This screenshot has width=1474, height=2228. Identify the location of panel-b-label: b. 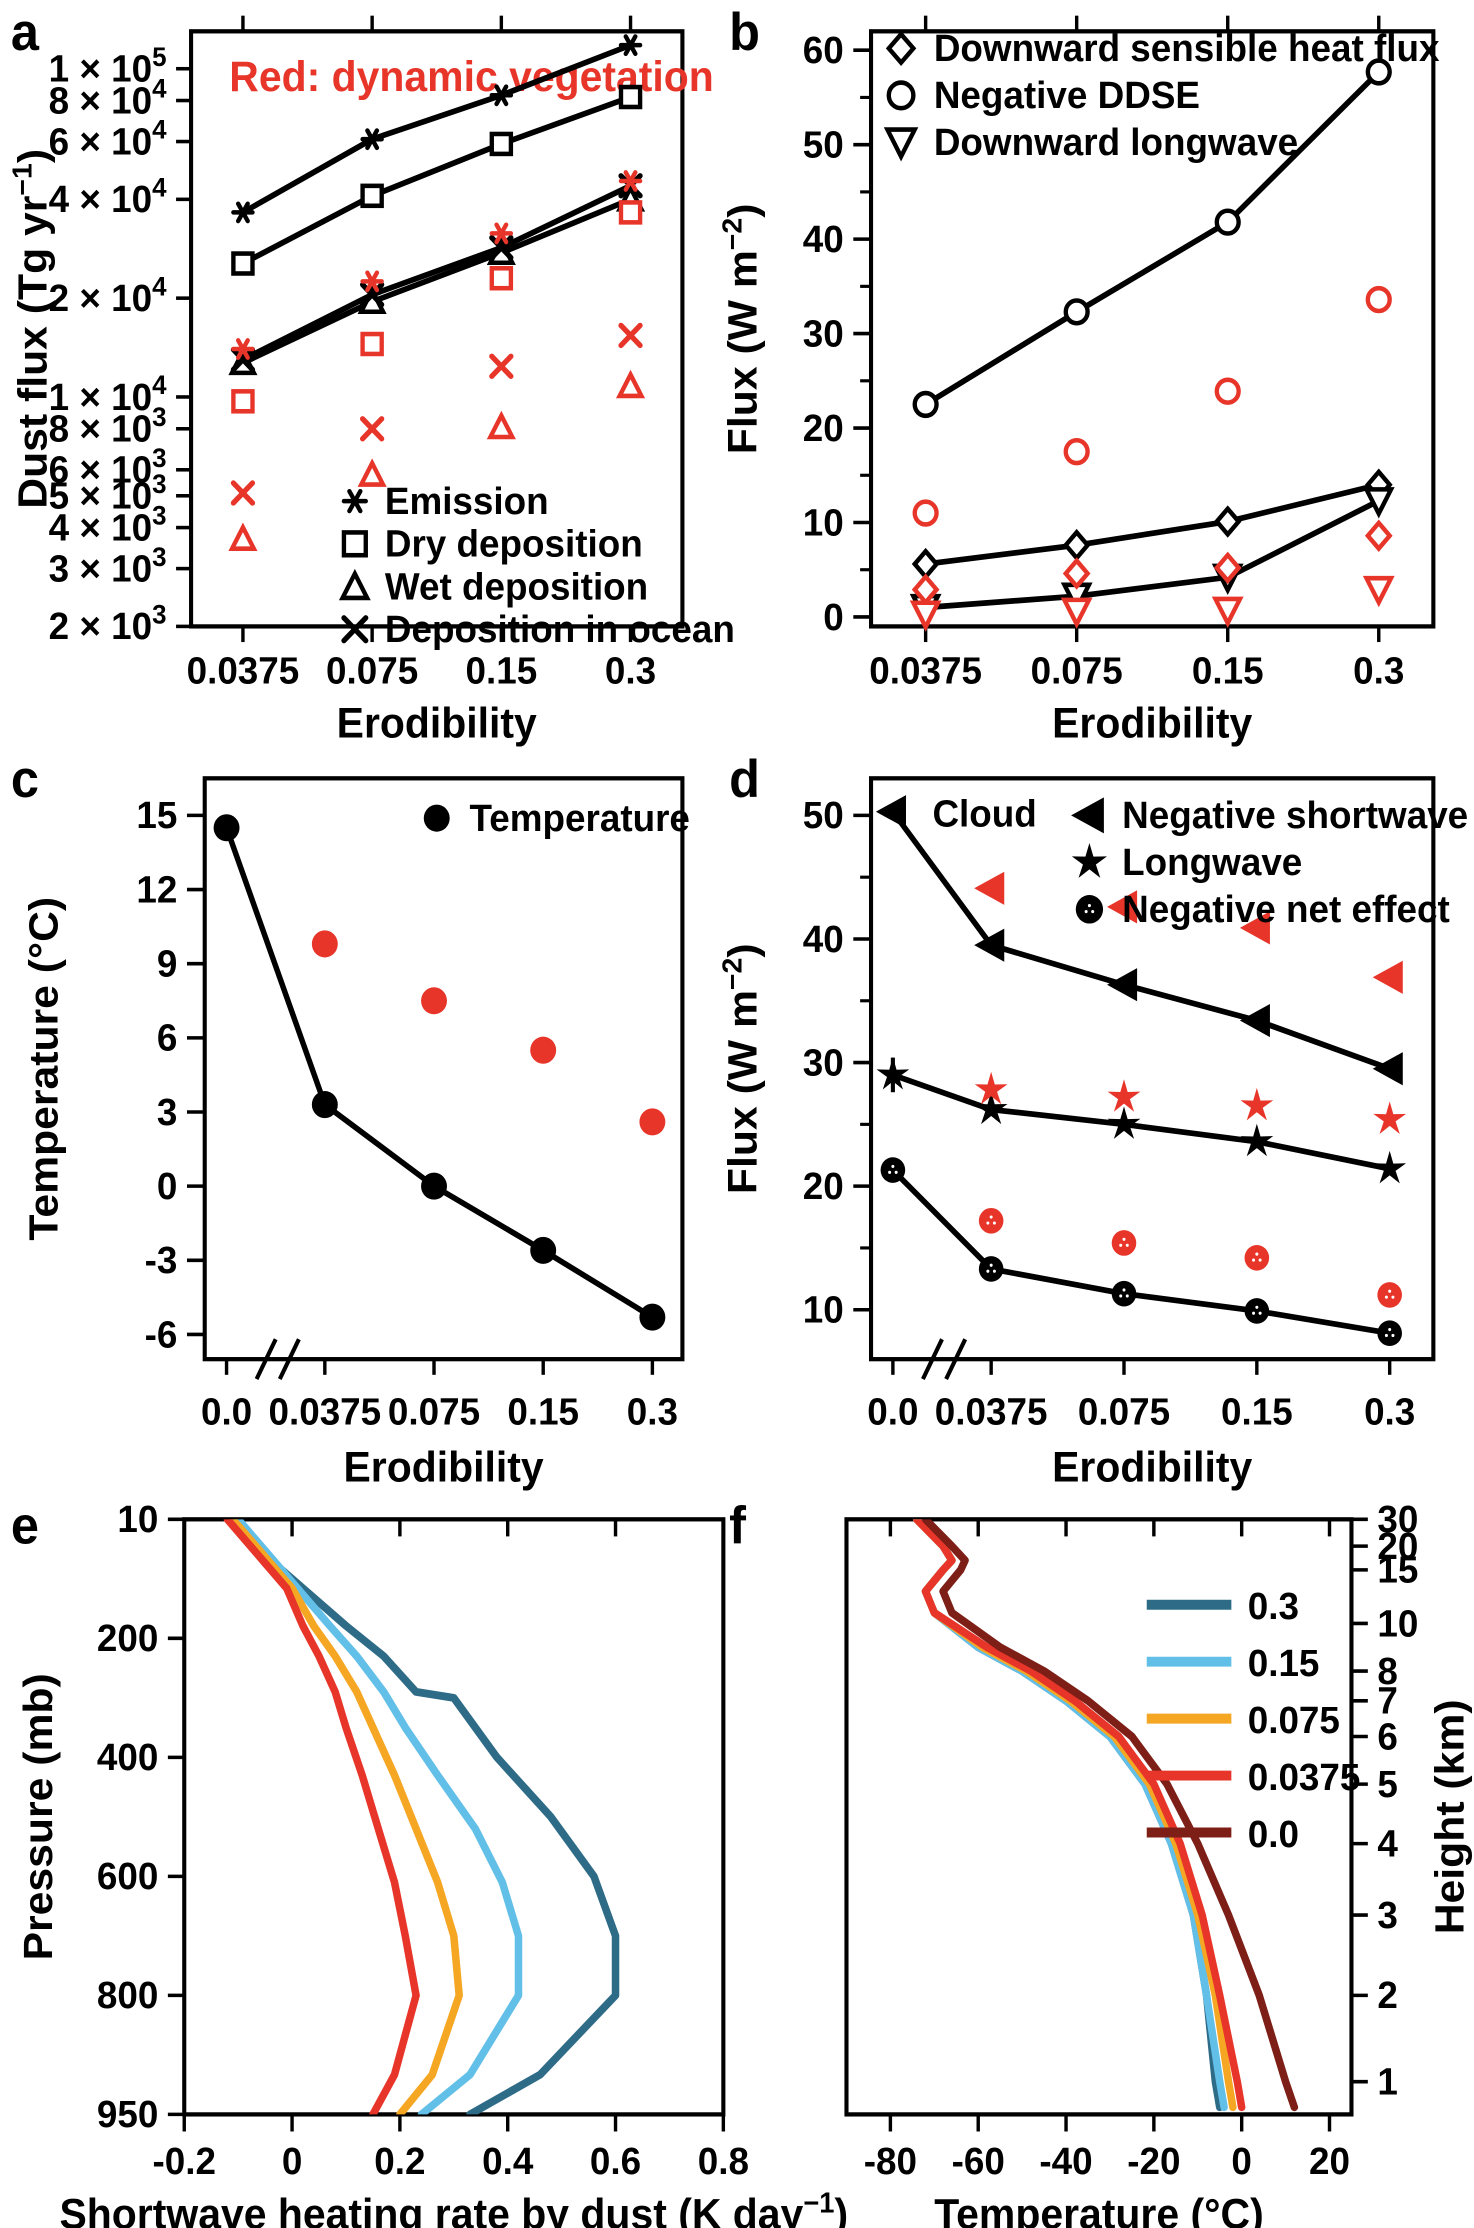
(744, 32).